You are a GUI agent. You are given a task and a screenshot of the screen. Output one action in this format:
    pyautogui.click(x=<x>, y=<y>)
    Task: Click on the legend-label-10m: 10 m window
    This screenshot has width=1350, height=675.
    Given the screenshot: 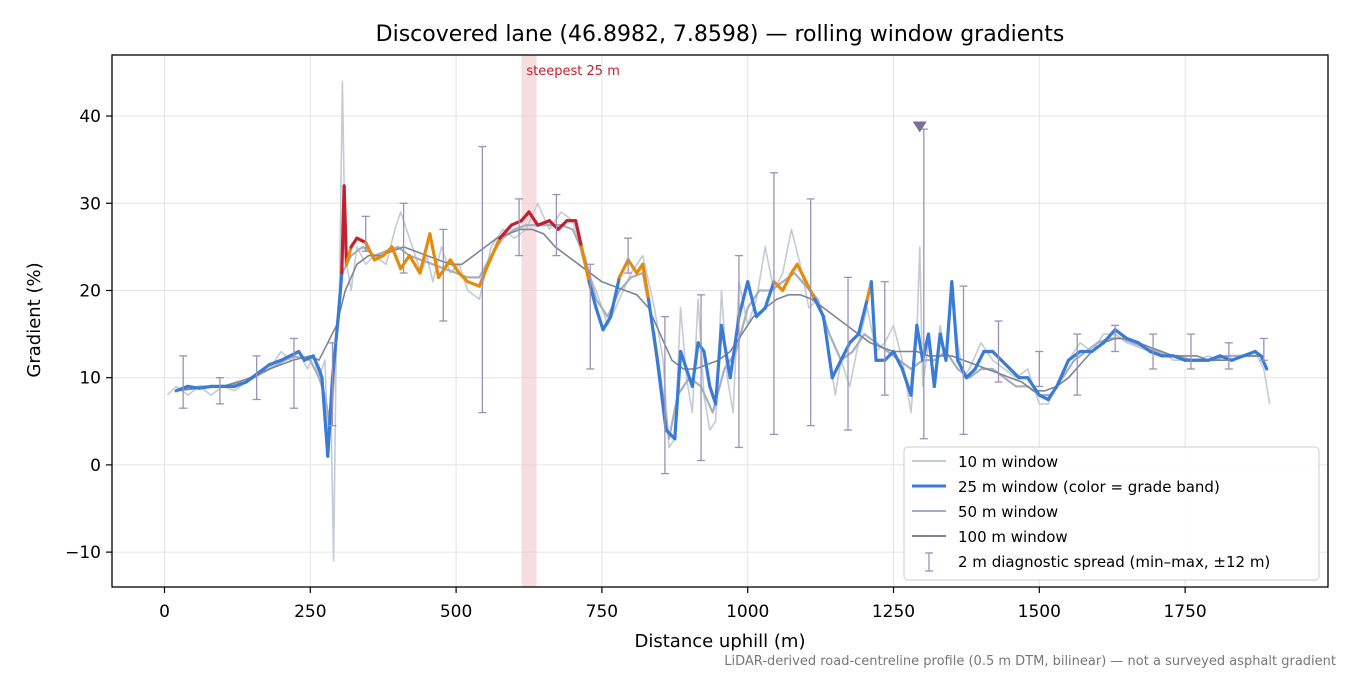 What is the action you would take?
    pyautogui.click(x=1008, y=462)
    